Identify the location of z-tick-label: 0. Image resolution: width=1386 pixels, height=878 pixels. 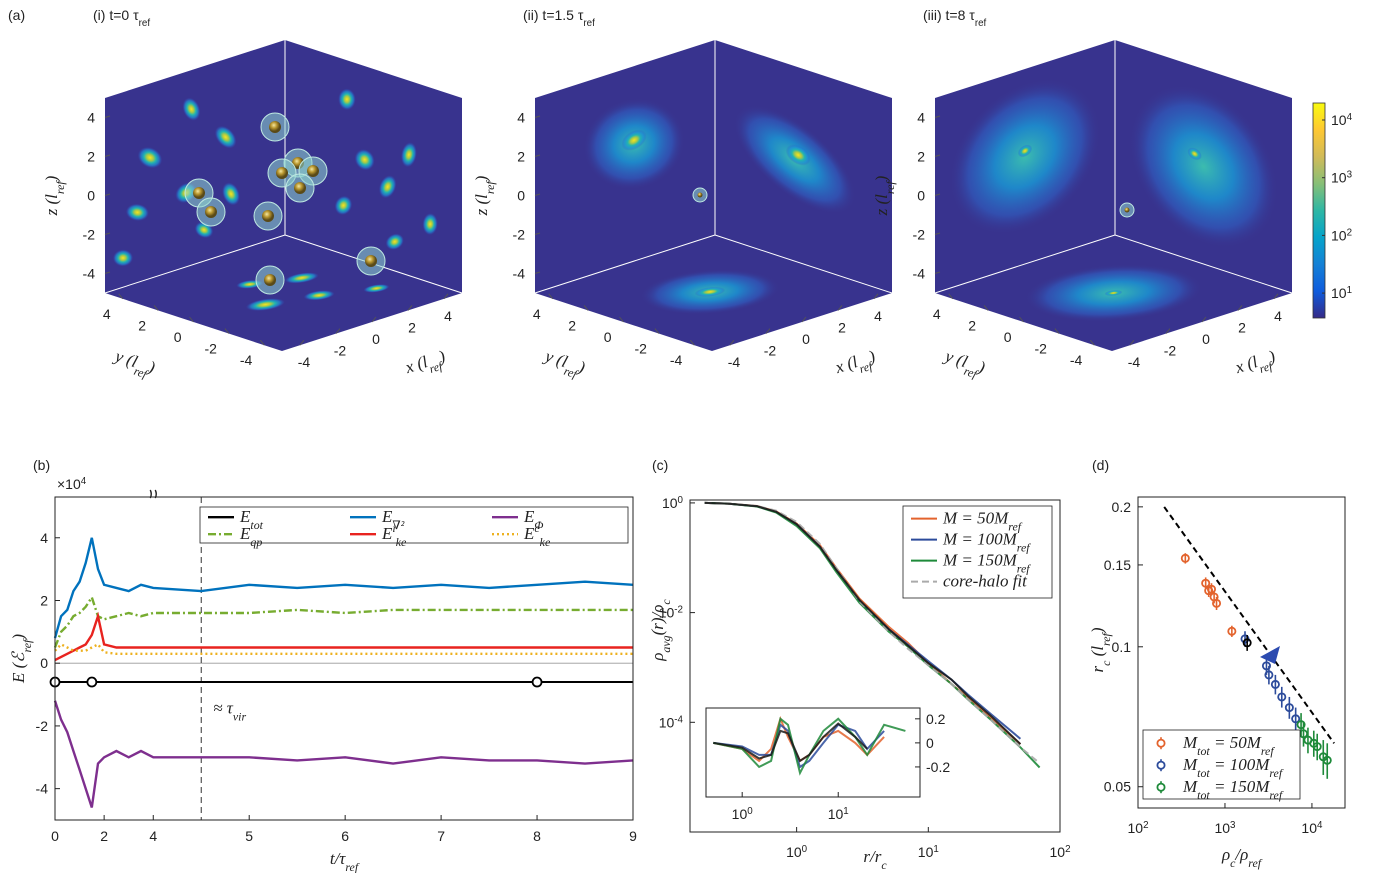
(521, 196).